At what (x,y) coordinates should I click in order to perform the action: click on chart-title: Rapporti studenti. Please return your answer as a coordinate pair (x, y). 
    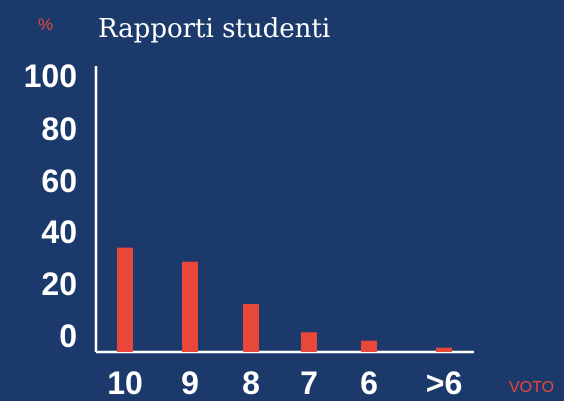
    Looking at the image, I should click on (214, 29).